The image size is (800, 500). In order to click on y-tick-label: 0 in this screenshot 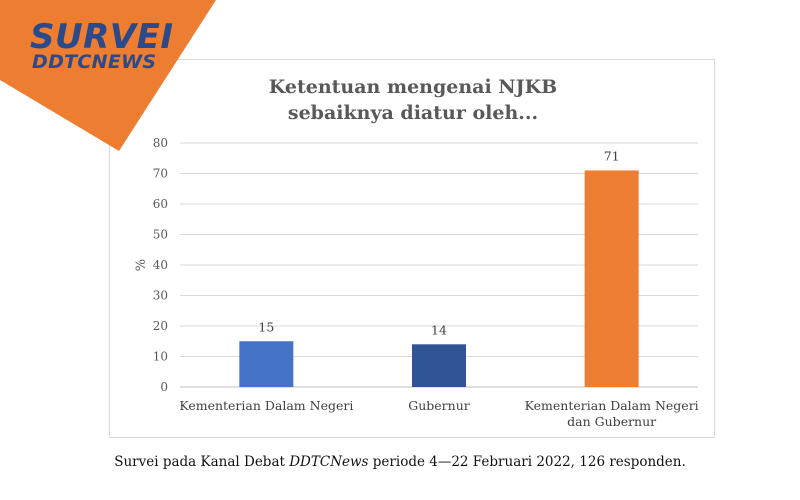, I will do `click(164, 387)`.